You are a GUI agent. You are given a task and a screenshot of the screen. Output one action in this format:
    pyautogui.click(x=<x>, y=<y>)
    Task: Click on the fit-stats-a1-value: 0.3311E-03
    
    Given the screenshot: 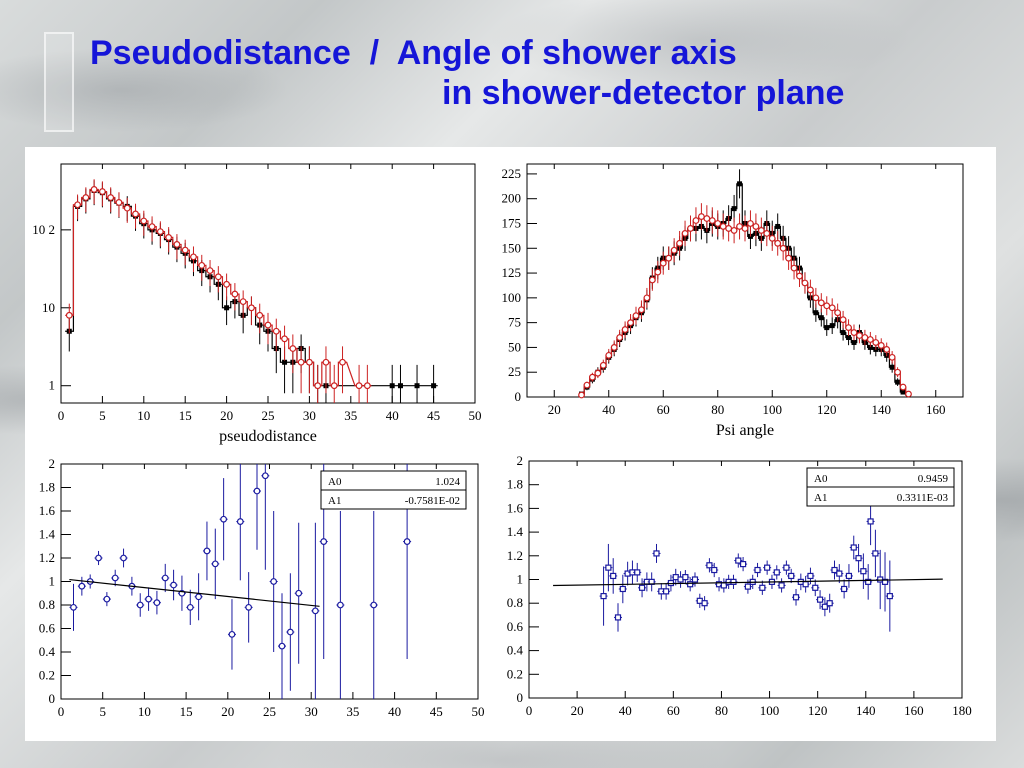 What is the action you would take?
    pyautogui.click(x=923, y=498)
    